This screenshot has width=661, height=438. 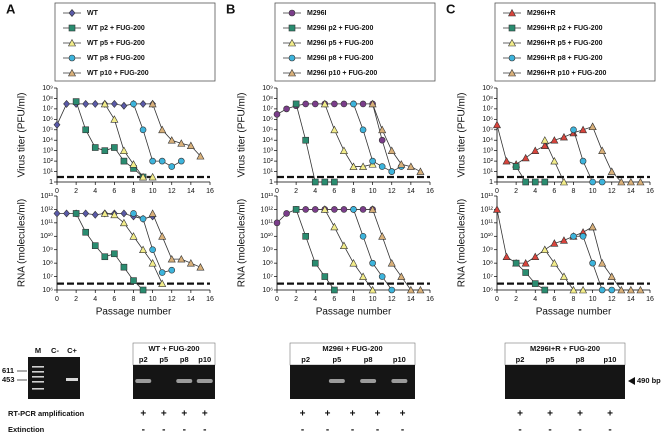 What do you see at coordinates (47, 130) in the screenshot?
I see `y-tick-label: 10⁵` at bounding box center [47, 130].